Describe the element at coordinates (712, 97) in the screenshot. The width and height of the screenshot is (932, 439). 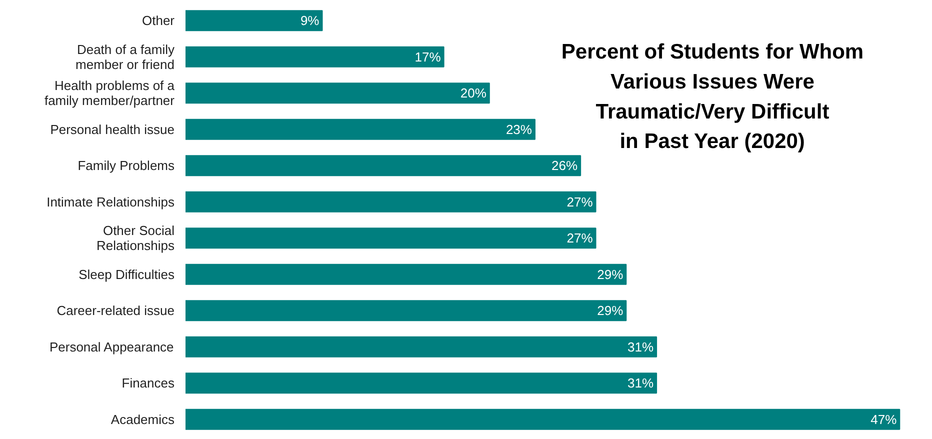
I see `text: Percent of Students for Whom Various Issues Were Traumatic/Very Difficult in Past Year (2020)` at that location.